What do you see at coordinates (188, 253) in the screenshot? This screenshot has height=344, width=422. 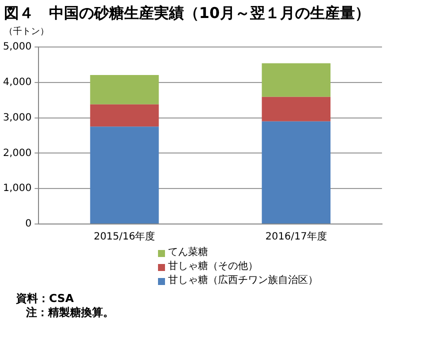 I see `legend-label: てん菜糖` at bounding box center [188, 253].